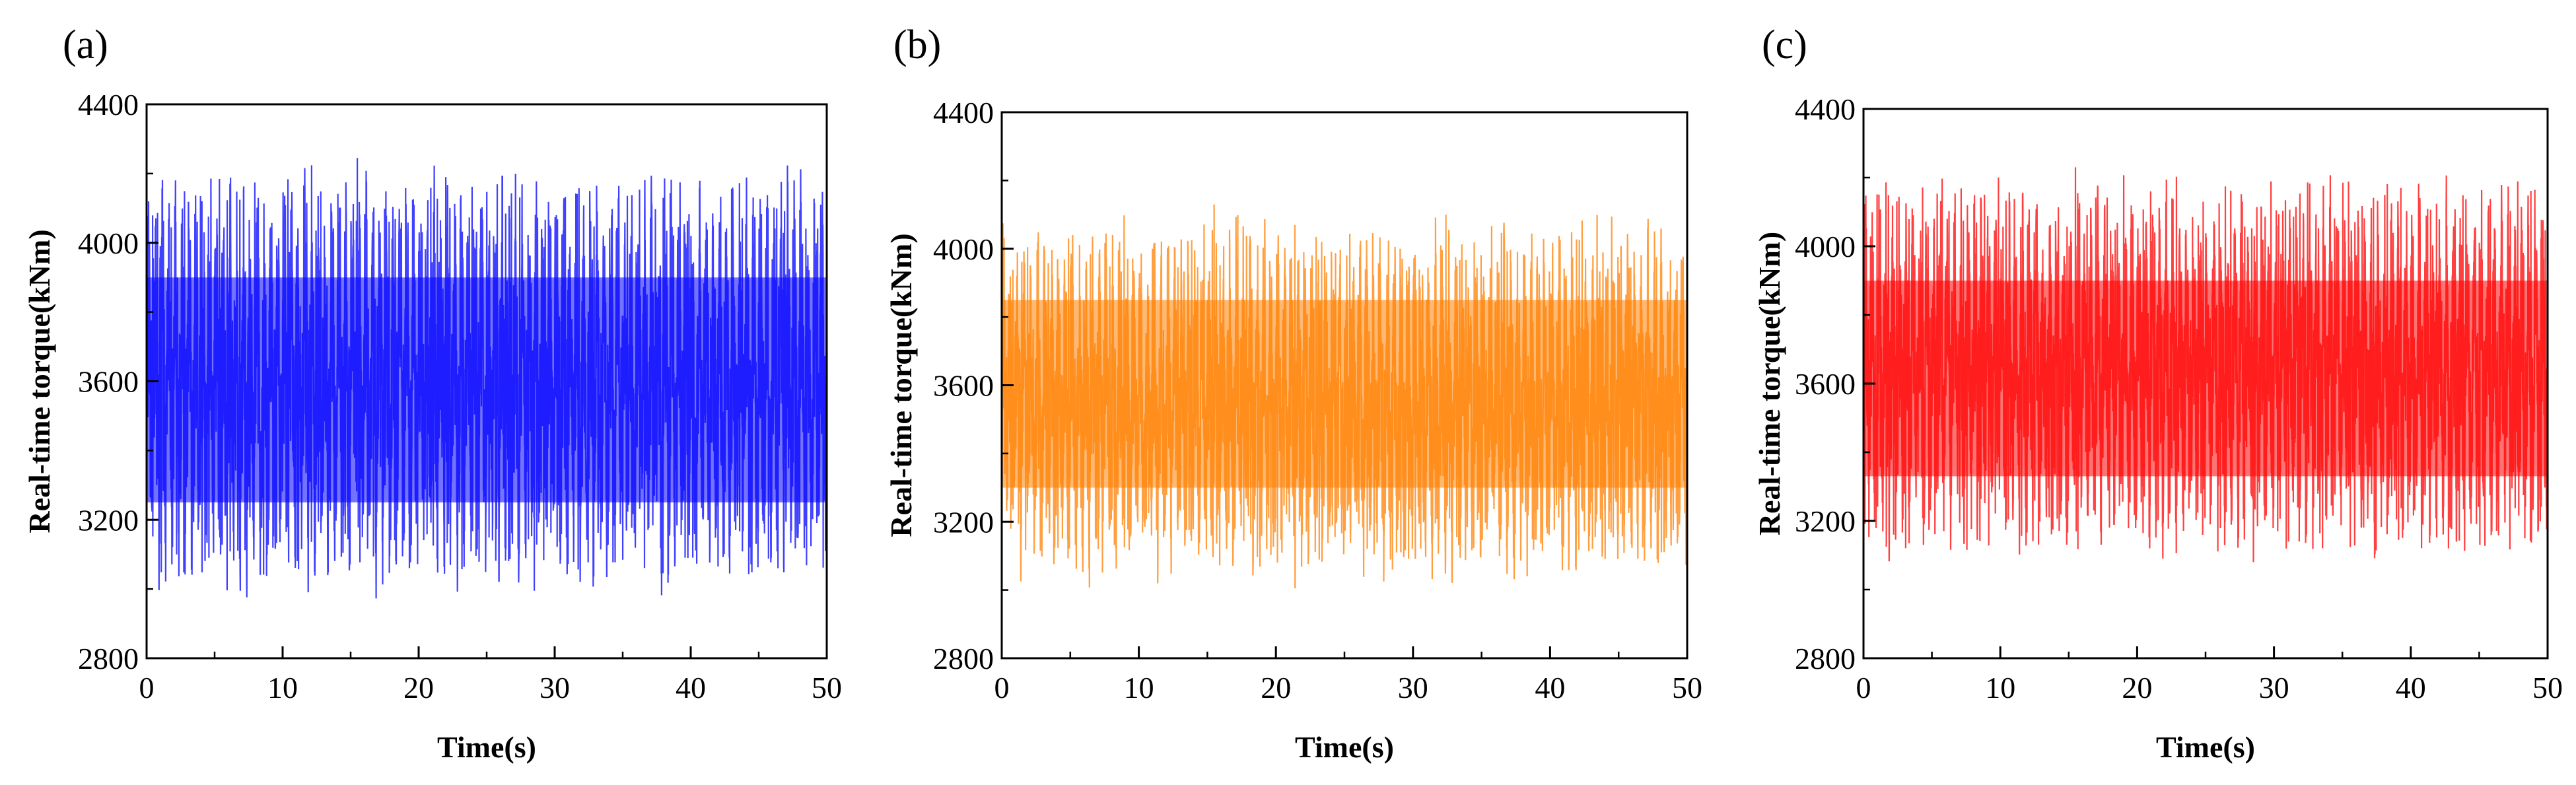 The width and height of the screenshot is (2576, 785). I want to click on panel-label: (a), so click(85, 44).